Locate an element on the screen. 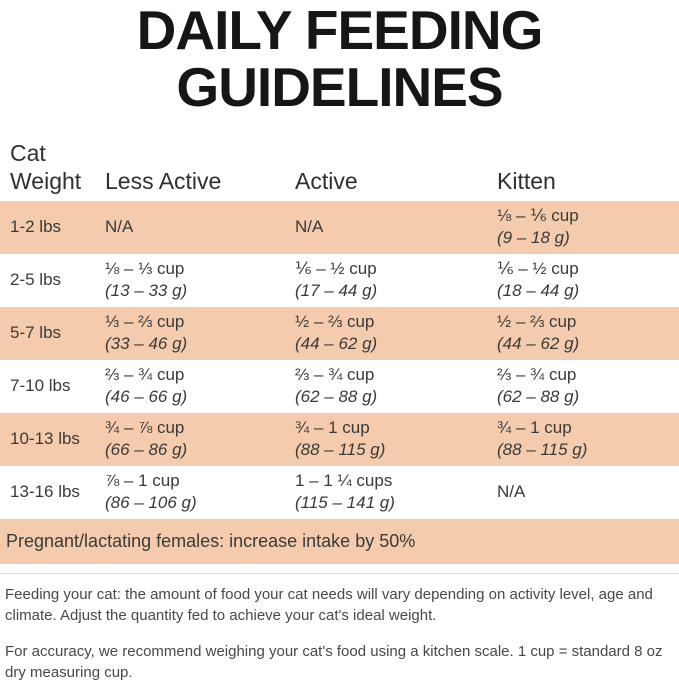 The image size is (679, 683). header-less-active: Less Active is located at coordinates (163, 180).